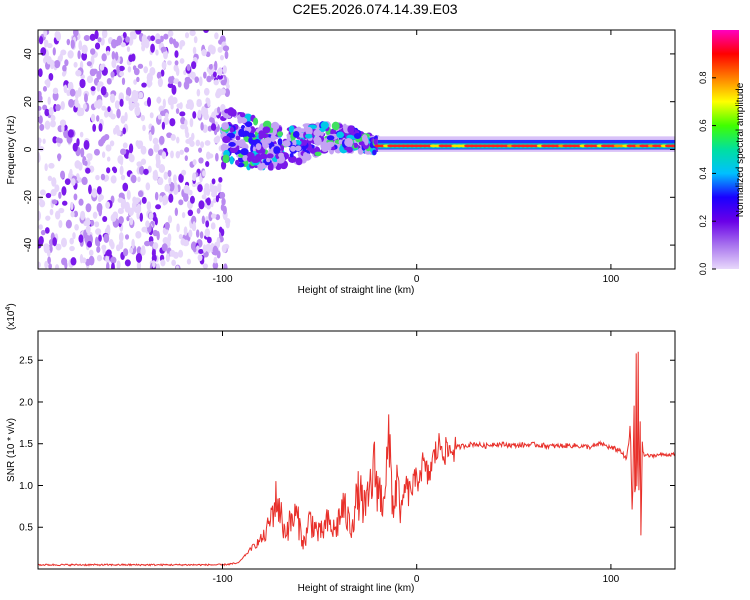 The width and height of the screenshot is (750, 600). I want to click on chart-title: C2E5.2026.074.14.39.E03, so click(375, 9).